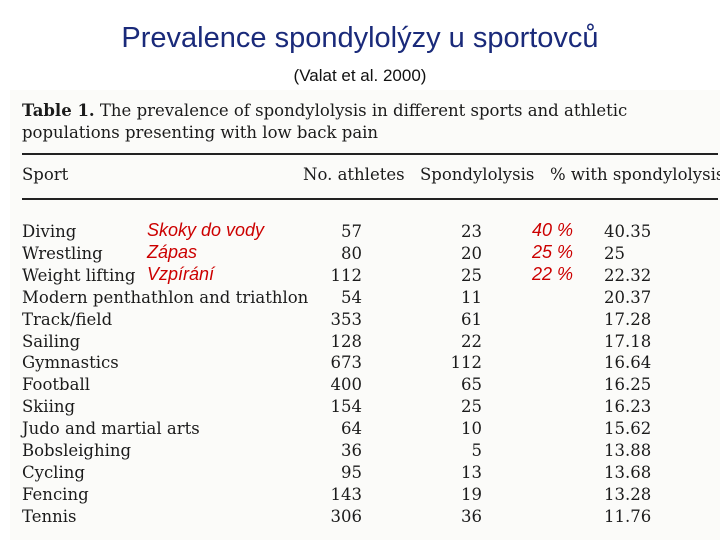 The width and height of the screenshot is (720, 540). I want to click on percent-annotation-wrestling: 25 %, so click(553, 252).